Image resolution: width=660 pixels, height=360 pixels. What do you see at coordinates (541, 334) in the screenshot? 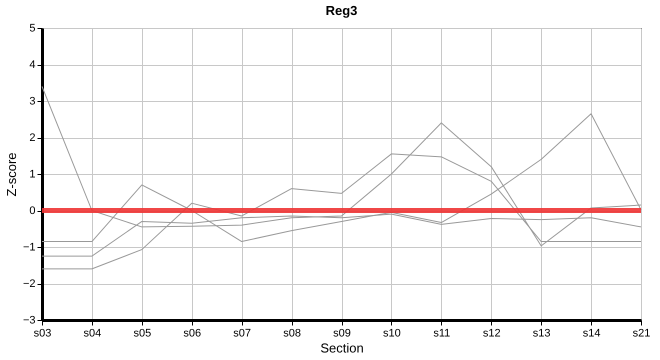
I see `x-tick-label: s13` at bounding box center [541, 334].